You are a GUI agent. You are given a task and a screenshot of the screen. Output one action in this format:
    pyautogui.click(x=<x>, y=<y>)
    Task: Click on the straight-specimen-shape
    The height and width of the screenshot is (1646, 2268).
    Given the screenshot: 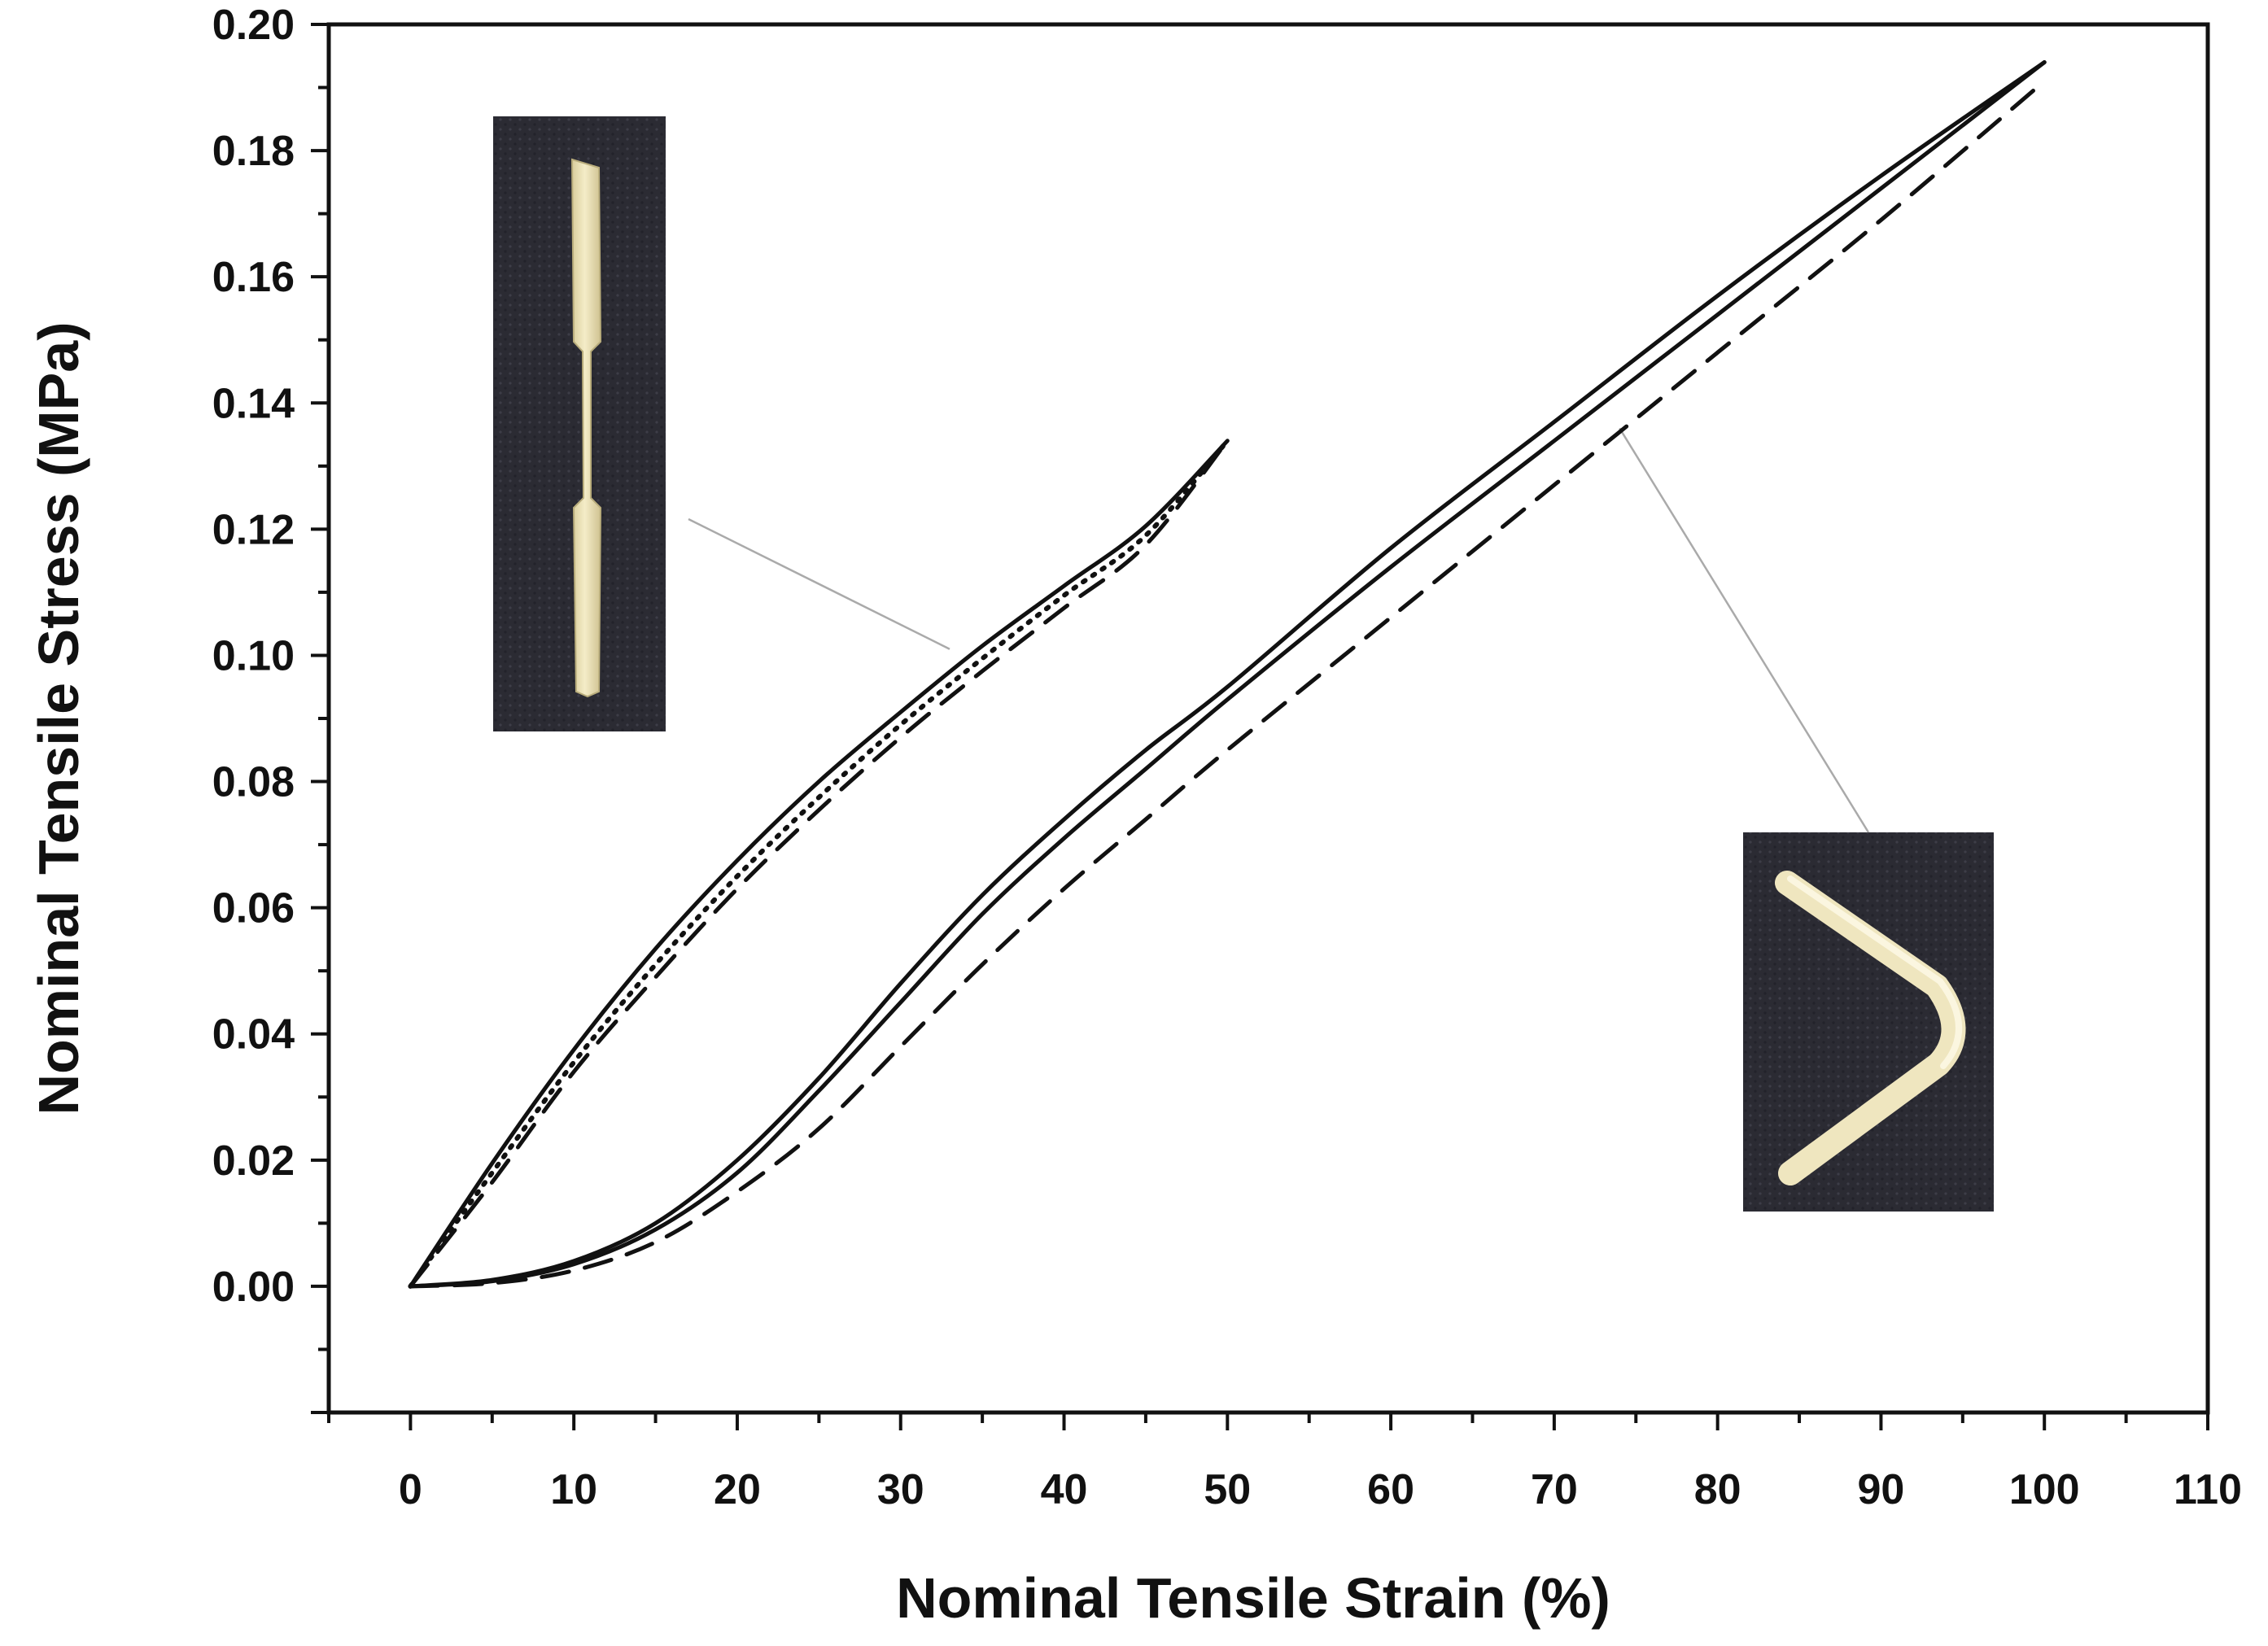 What is the action you would take?
    pyautogui.click(x=586, y=428)
    